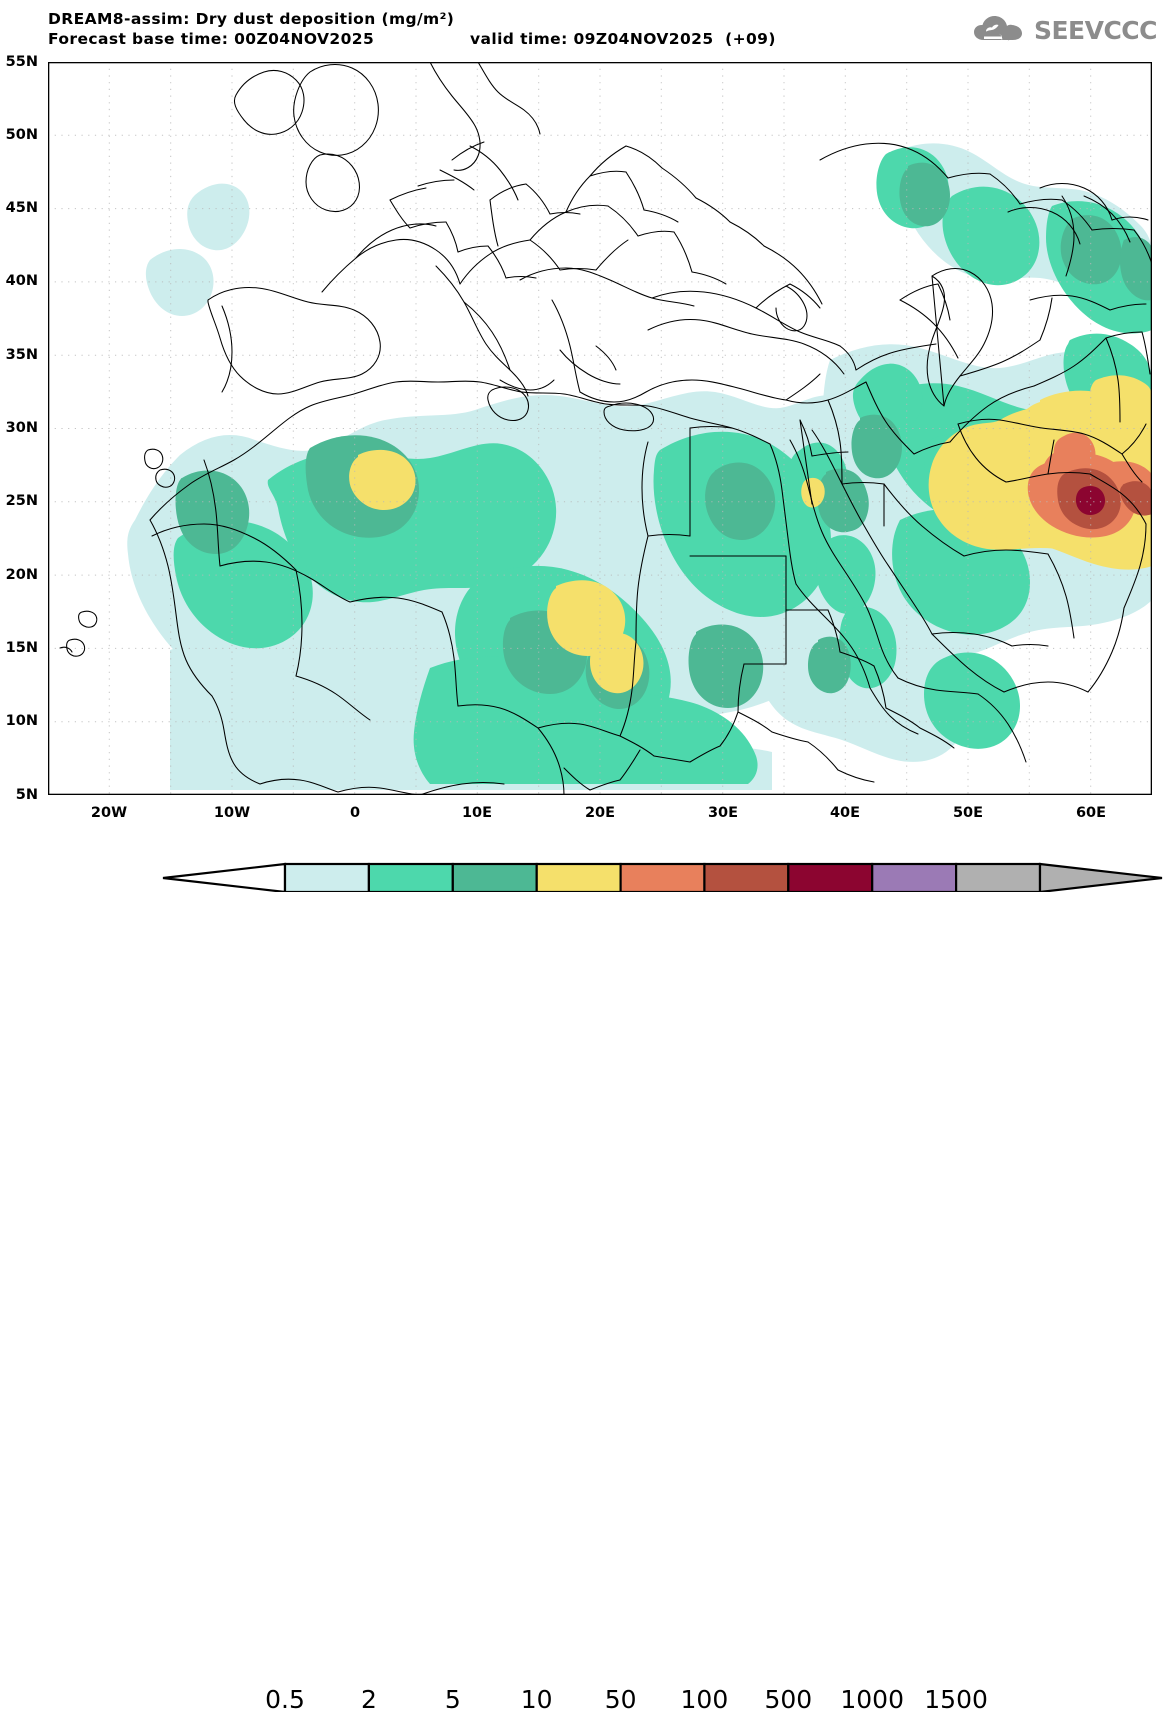 This screenshot has width=1165, height=1714. What do you see at coordinates (623, 39) in the screenshot?
I see `valid-time: valid time: 09Z04NOV2025 (+09)` at bounding box center [623, 39].